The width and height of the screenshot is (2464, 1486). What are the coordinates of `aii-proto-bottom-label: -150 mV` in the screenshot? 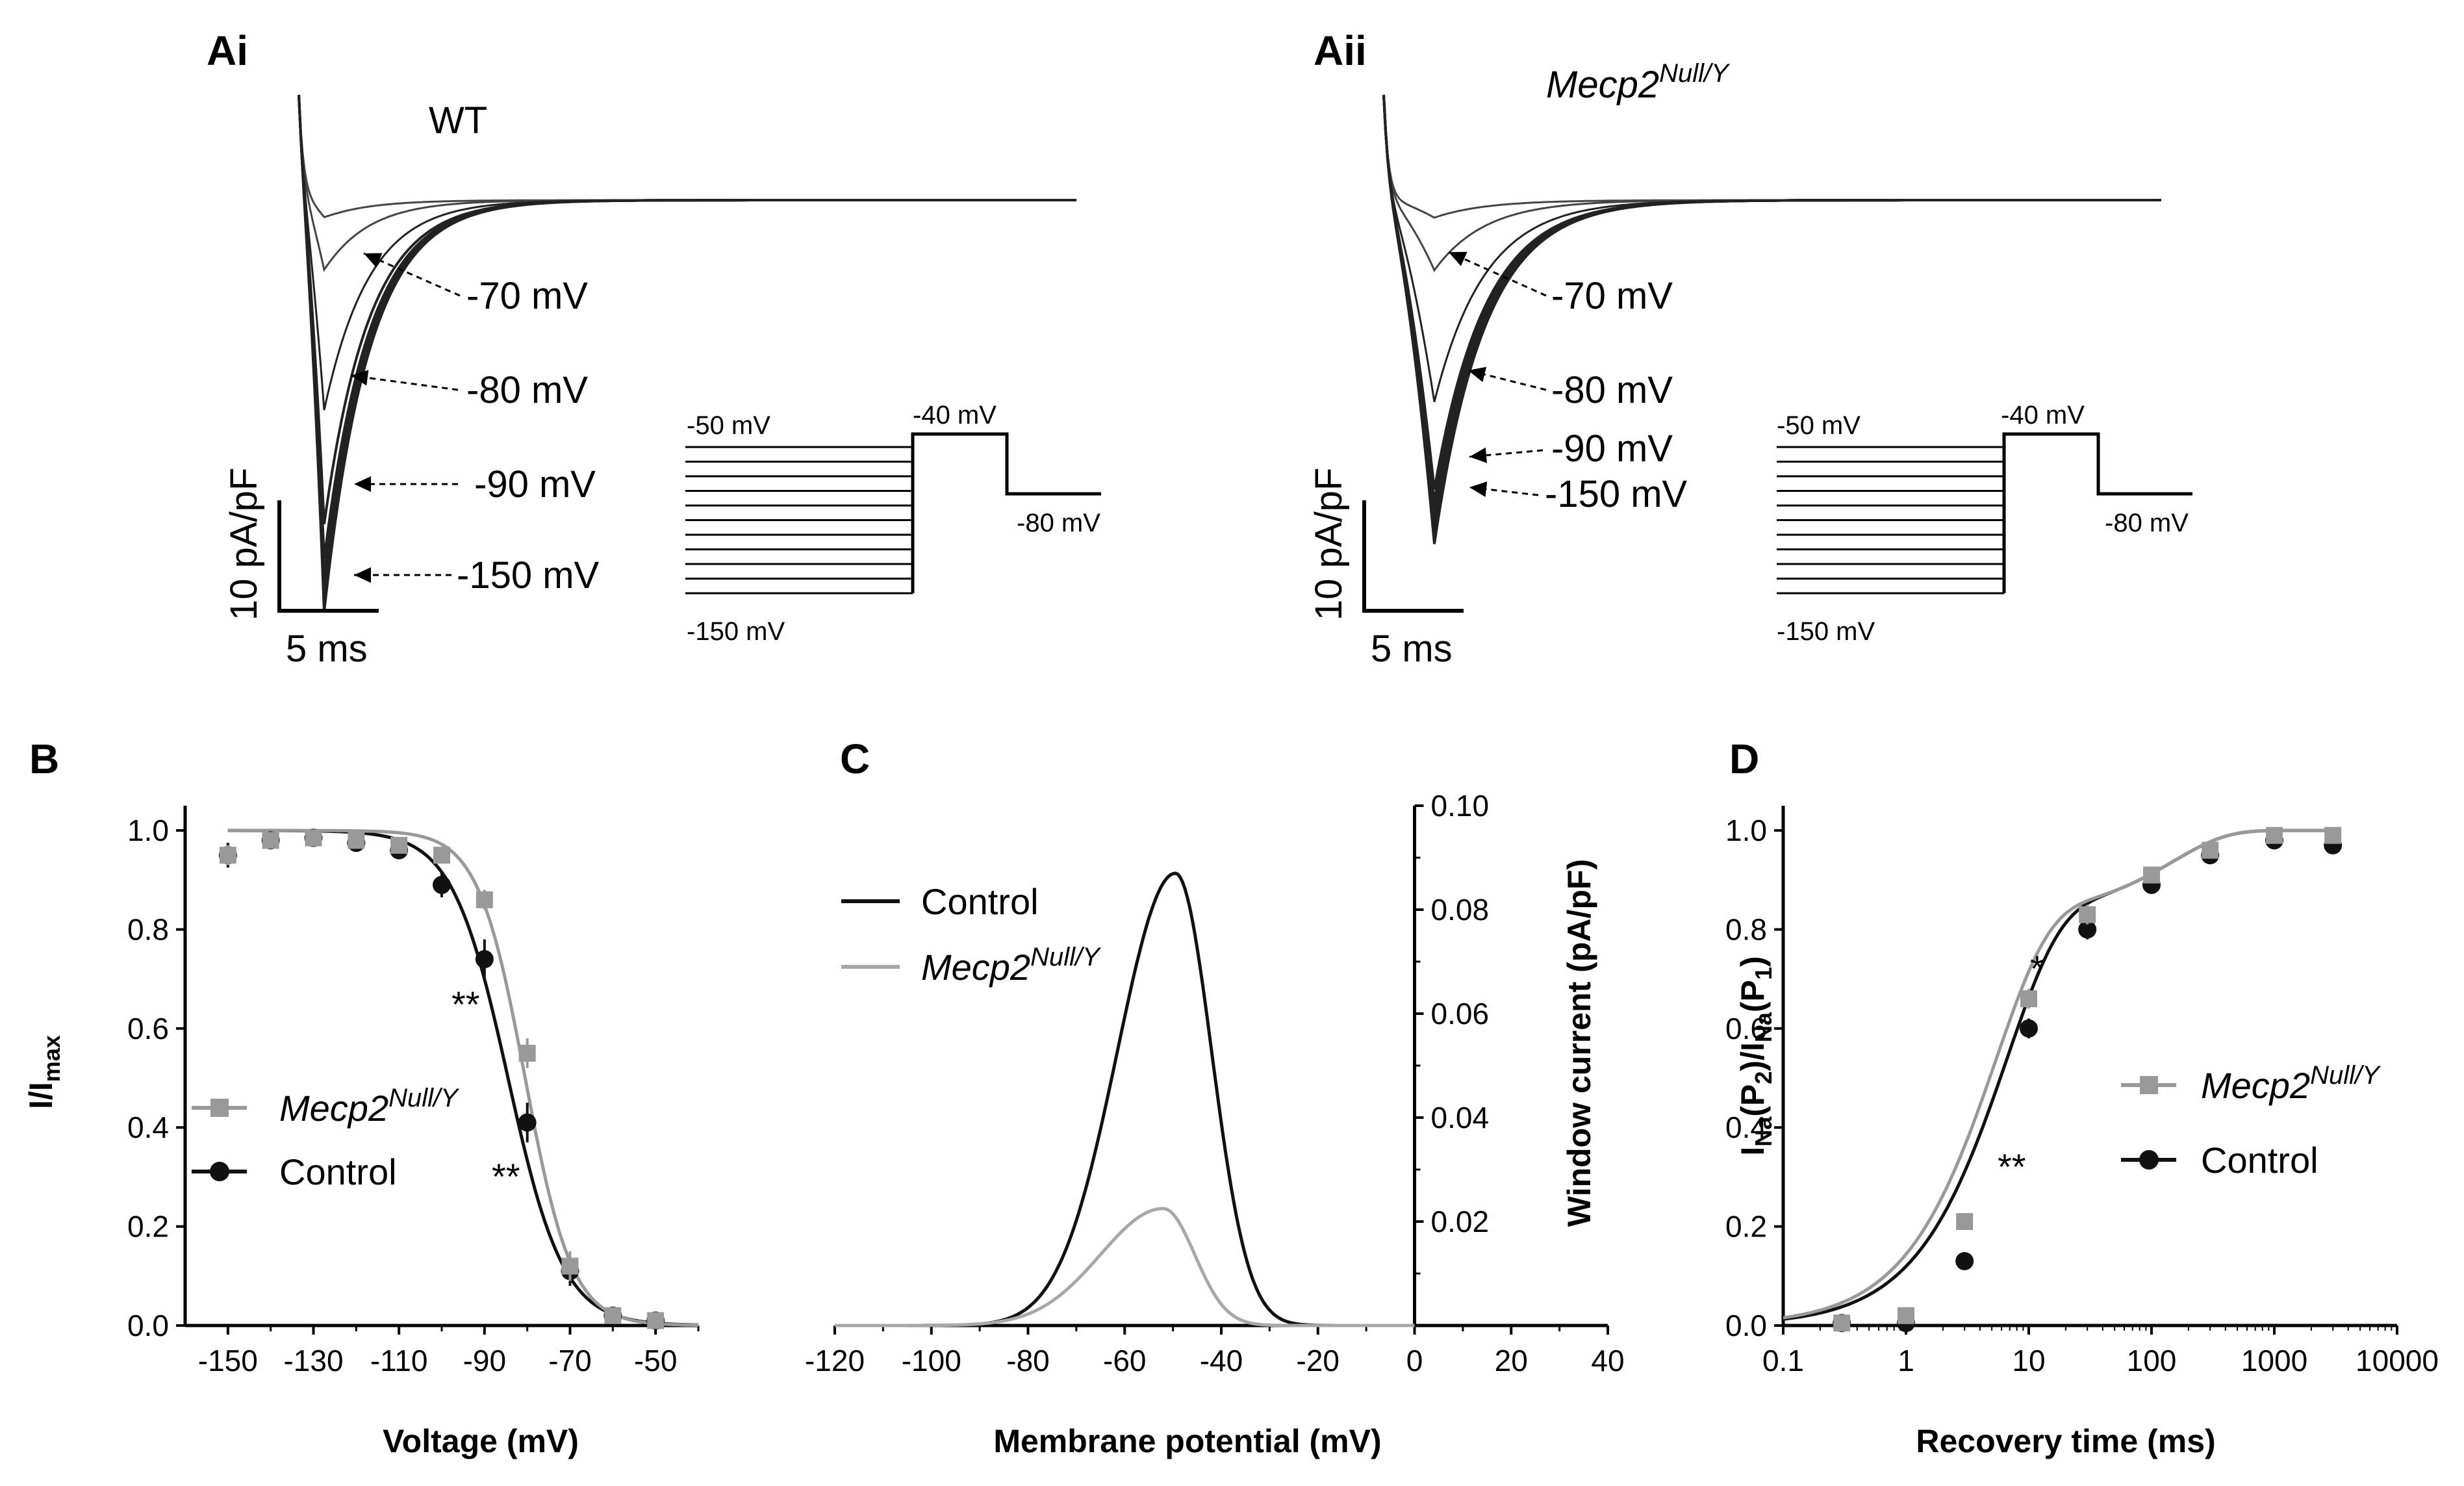 It's located at (1826, 632).